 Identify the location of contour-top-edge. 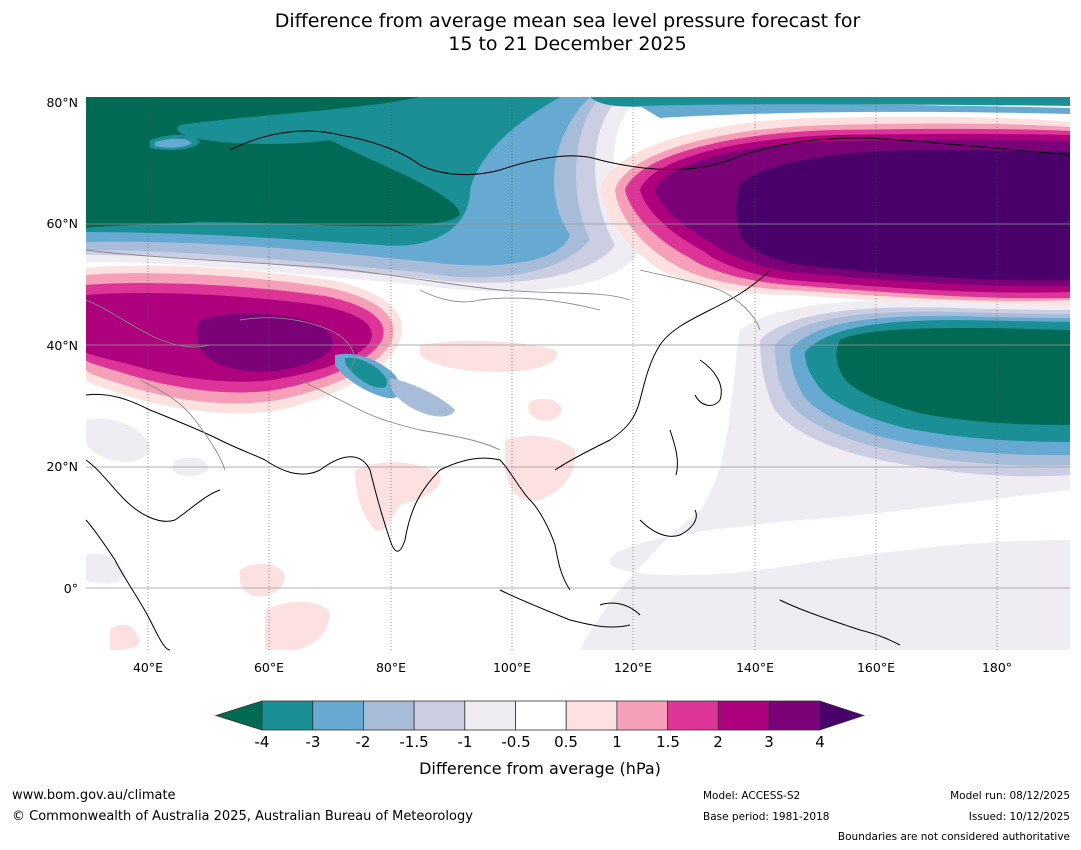
(578, 102).